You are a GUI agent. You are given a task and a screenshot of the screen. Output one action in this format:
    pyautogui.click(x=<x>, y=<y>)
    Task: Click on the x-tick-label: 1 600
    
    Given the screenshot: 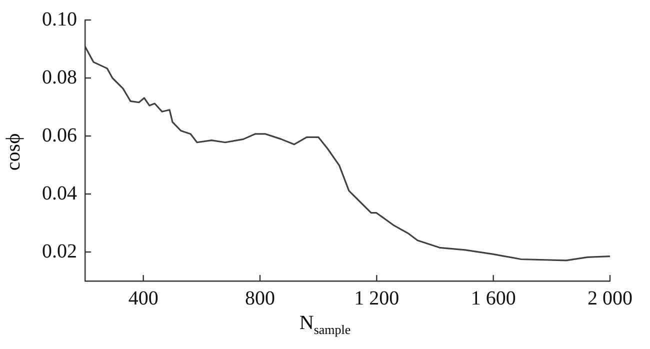 What is the action you would take?
    pyautogui.click(x=493, y=298)
    